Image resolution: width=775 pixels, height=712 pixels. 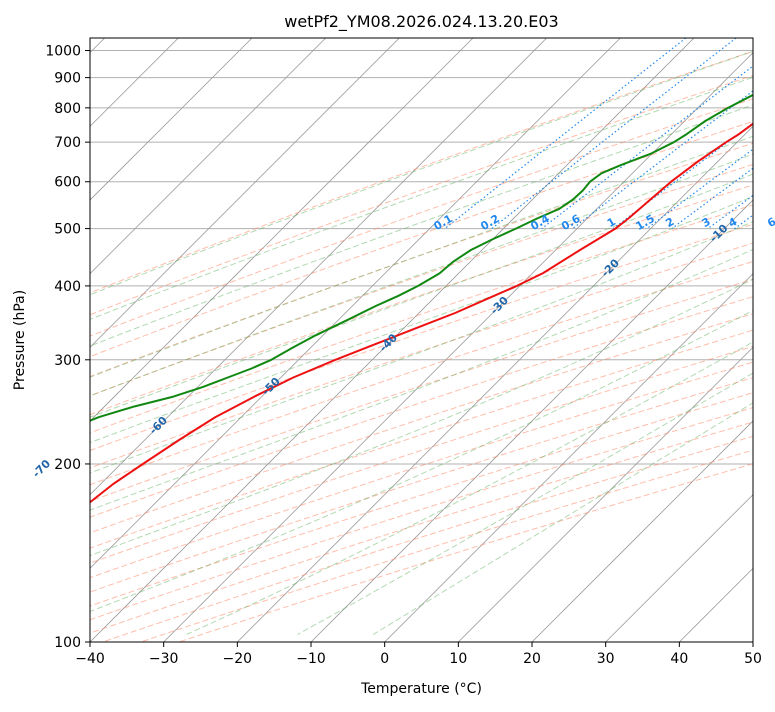 What do you see at coordinates (532, 659) in the screenshot?
I see `x-tick-label: 20` at bounding box center [532, 659].